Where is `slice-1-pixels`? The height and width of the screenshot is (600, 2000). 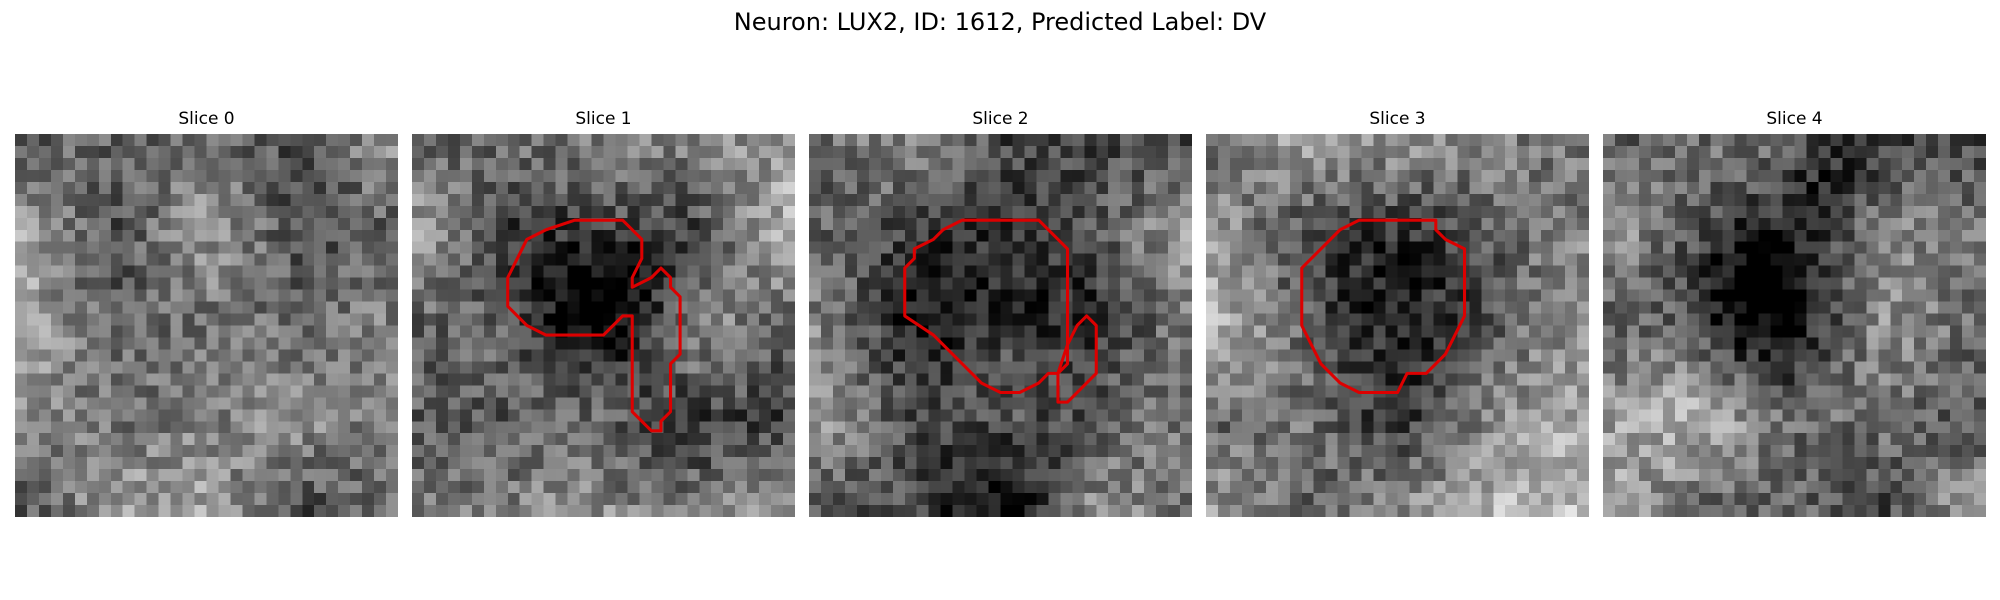 slice-1-pixels is located at coordinates (603, 325).